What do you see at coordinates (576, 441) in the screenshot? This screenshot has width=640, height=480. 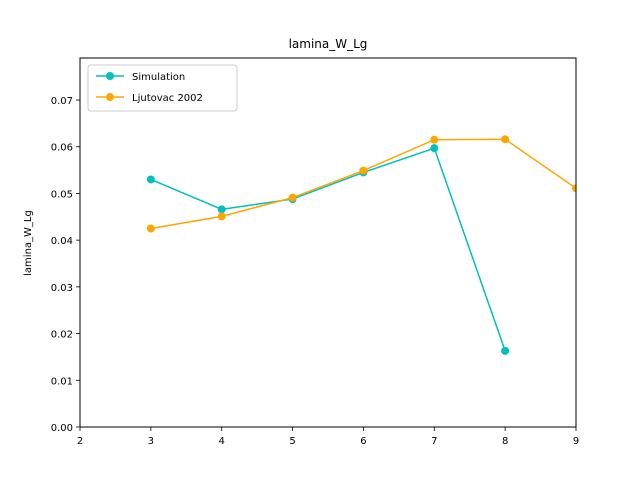 I see `x-tick-label: 9` at bounding box center [576, 441].